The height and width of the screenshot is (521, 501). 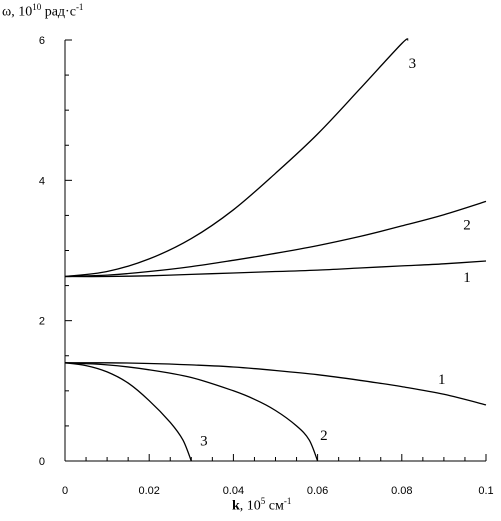 I want to click on y-axis-base: 10, so click(x=25, y=12).